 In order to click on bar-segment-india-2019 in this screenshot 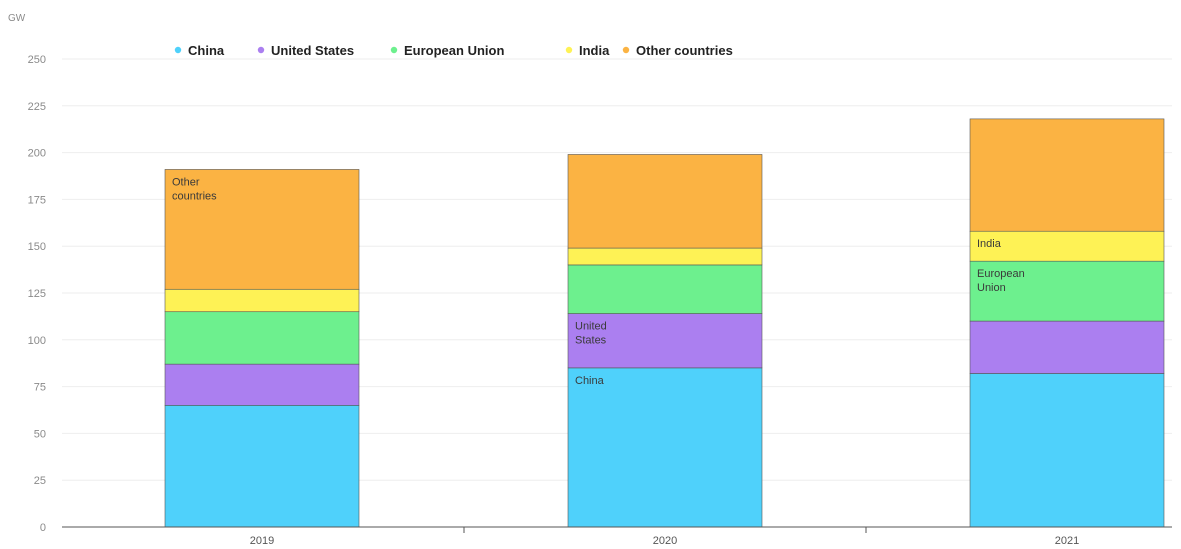, I will do `click(262, 300)`.